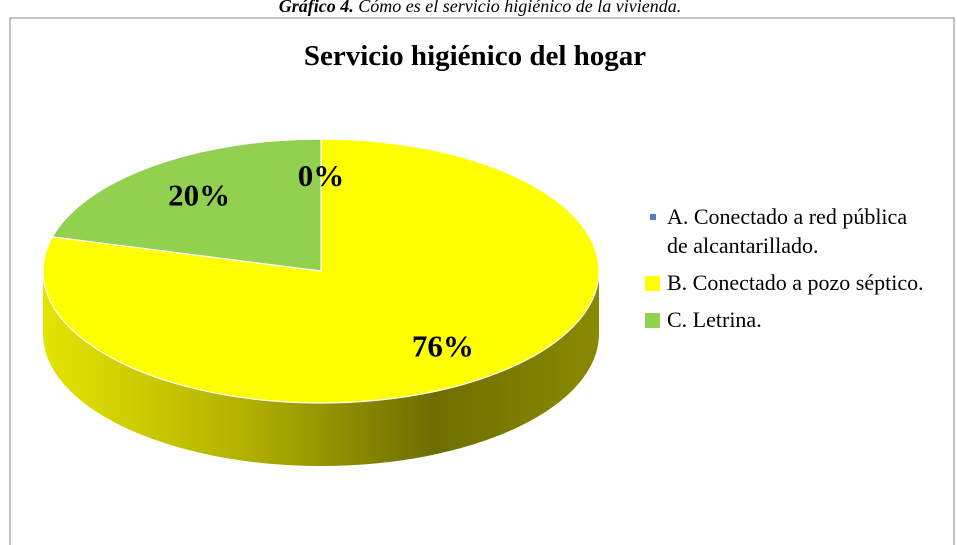  What do you see at coordinates (199, 195) in the screenshot?
I see `data-label: 20%` at bounding box center [199, 195].